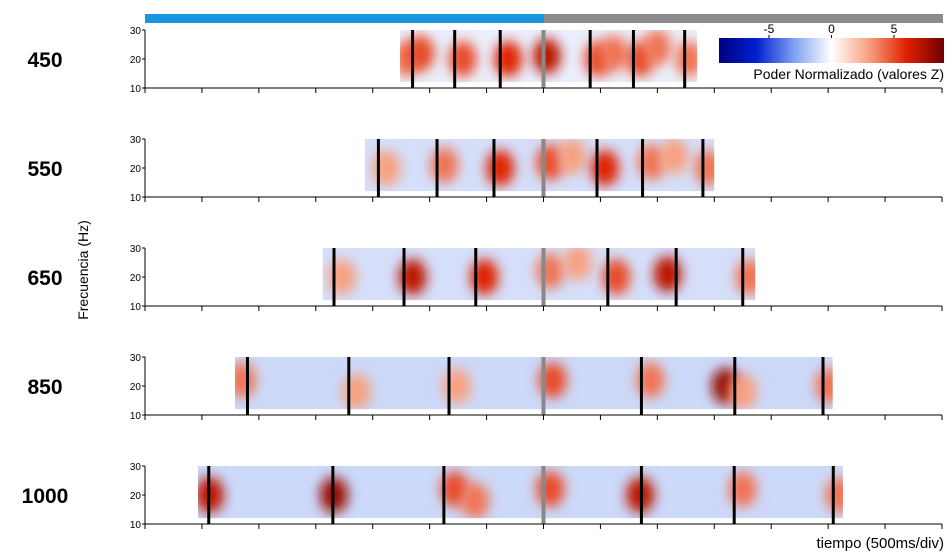 This screenshot has width=952, height=554. What do you see at coordinates (743, 18) in the screenshot?
I see `post-bar` at bounding box center [743, 18].